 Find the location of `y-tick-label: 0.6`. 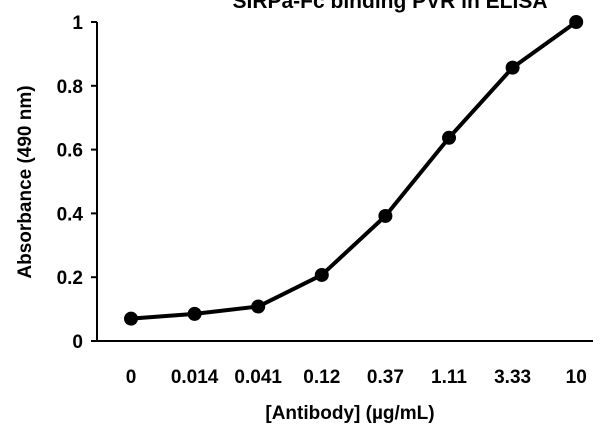

y-tick-label: 0.6 is located at coordinates (70, 151).